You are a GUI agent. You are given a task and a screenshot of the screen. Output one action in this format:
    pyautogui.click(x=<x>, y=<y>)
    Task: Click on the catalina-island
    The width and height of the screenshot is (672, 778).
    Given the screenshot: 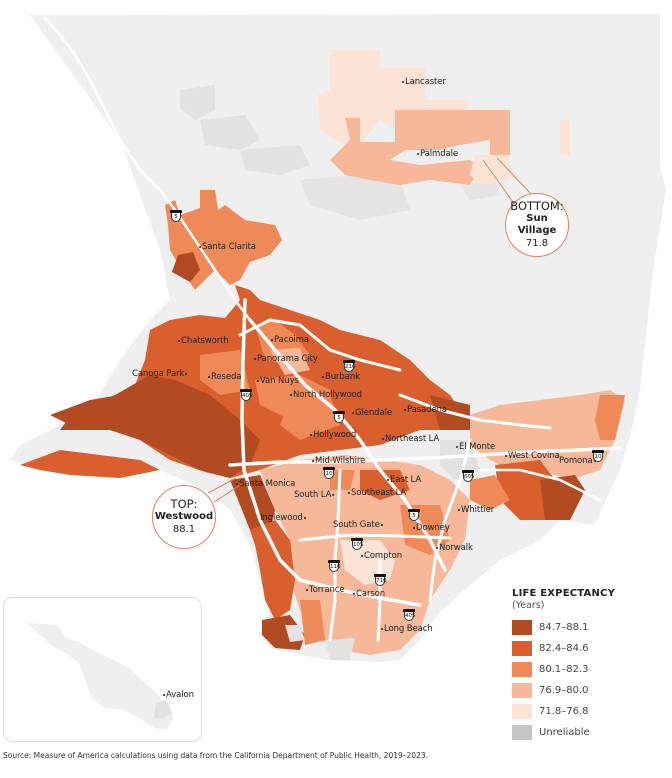 What is the action you would take?
    pyautogui.click(x=100, y=676)
    